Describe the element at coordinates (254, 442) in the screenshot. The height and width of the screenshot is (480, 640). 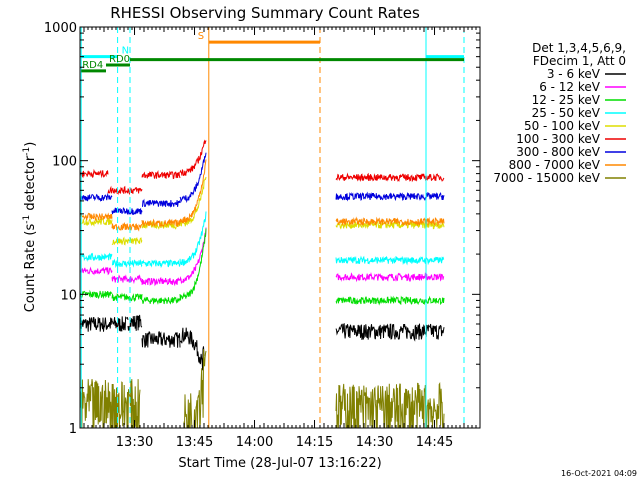
I see `x-tick-label: 14:00` at that location.